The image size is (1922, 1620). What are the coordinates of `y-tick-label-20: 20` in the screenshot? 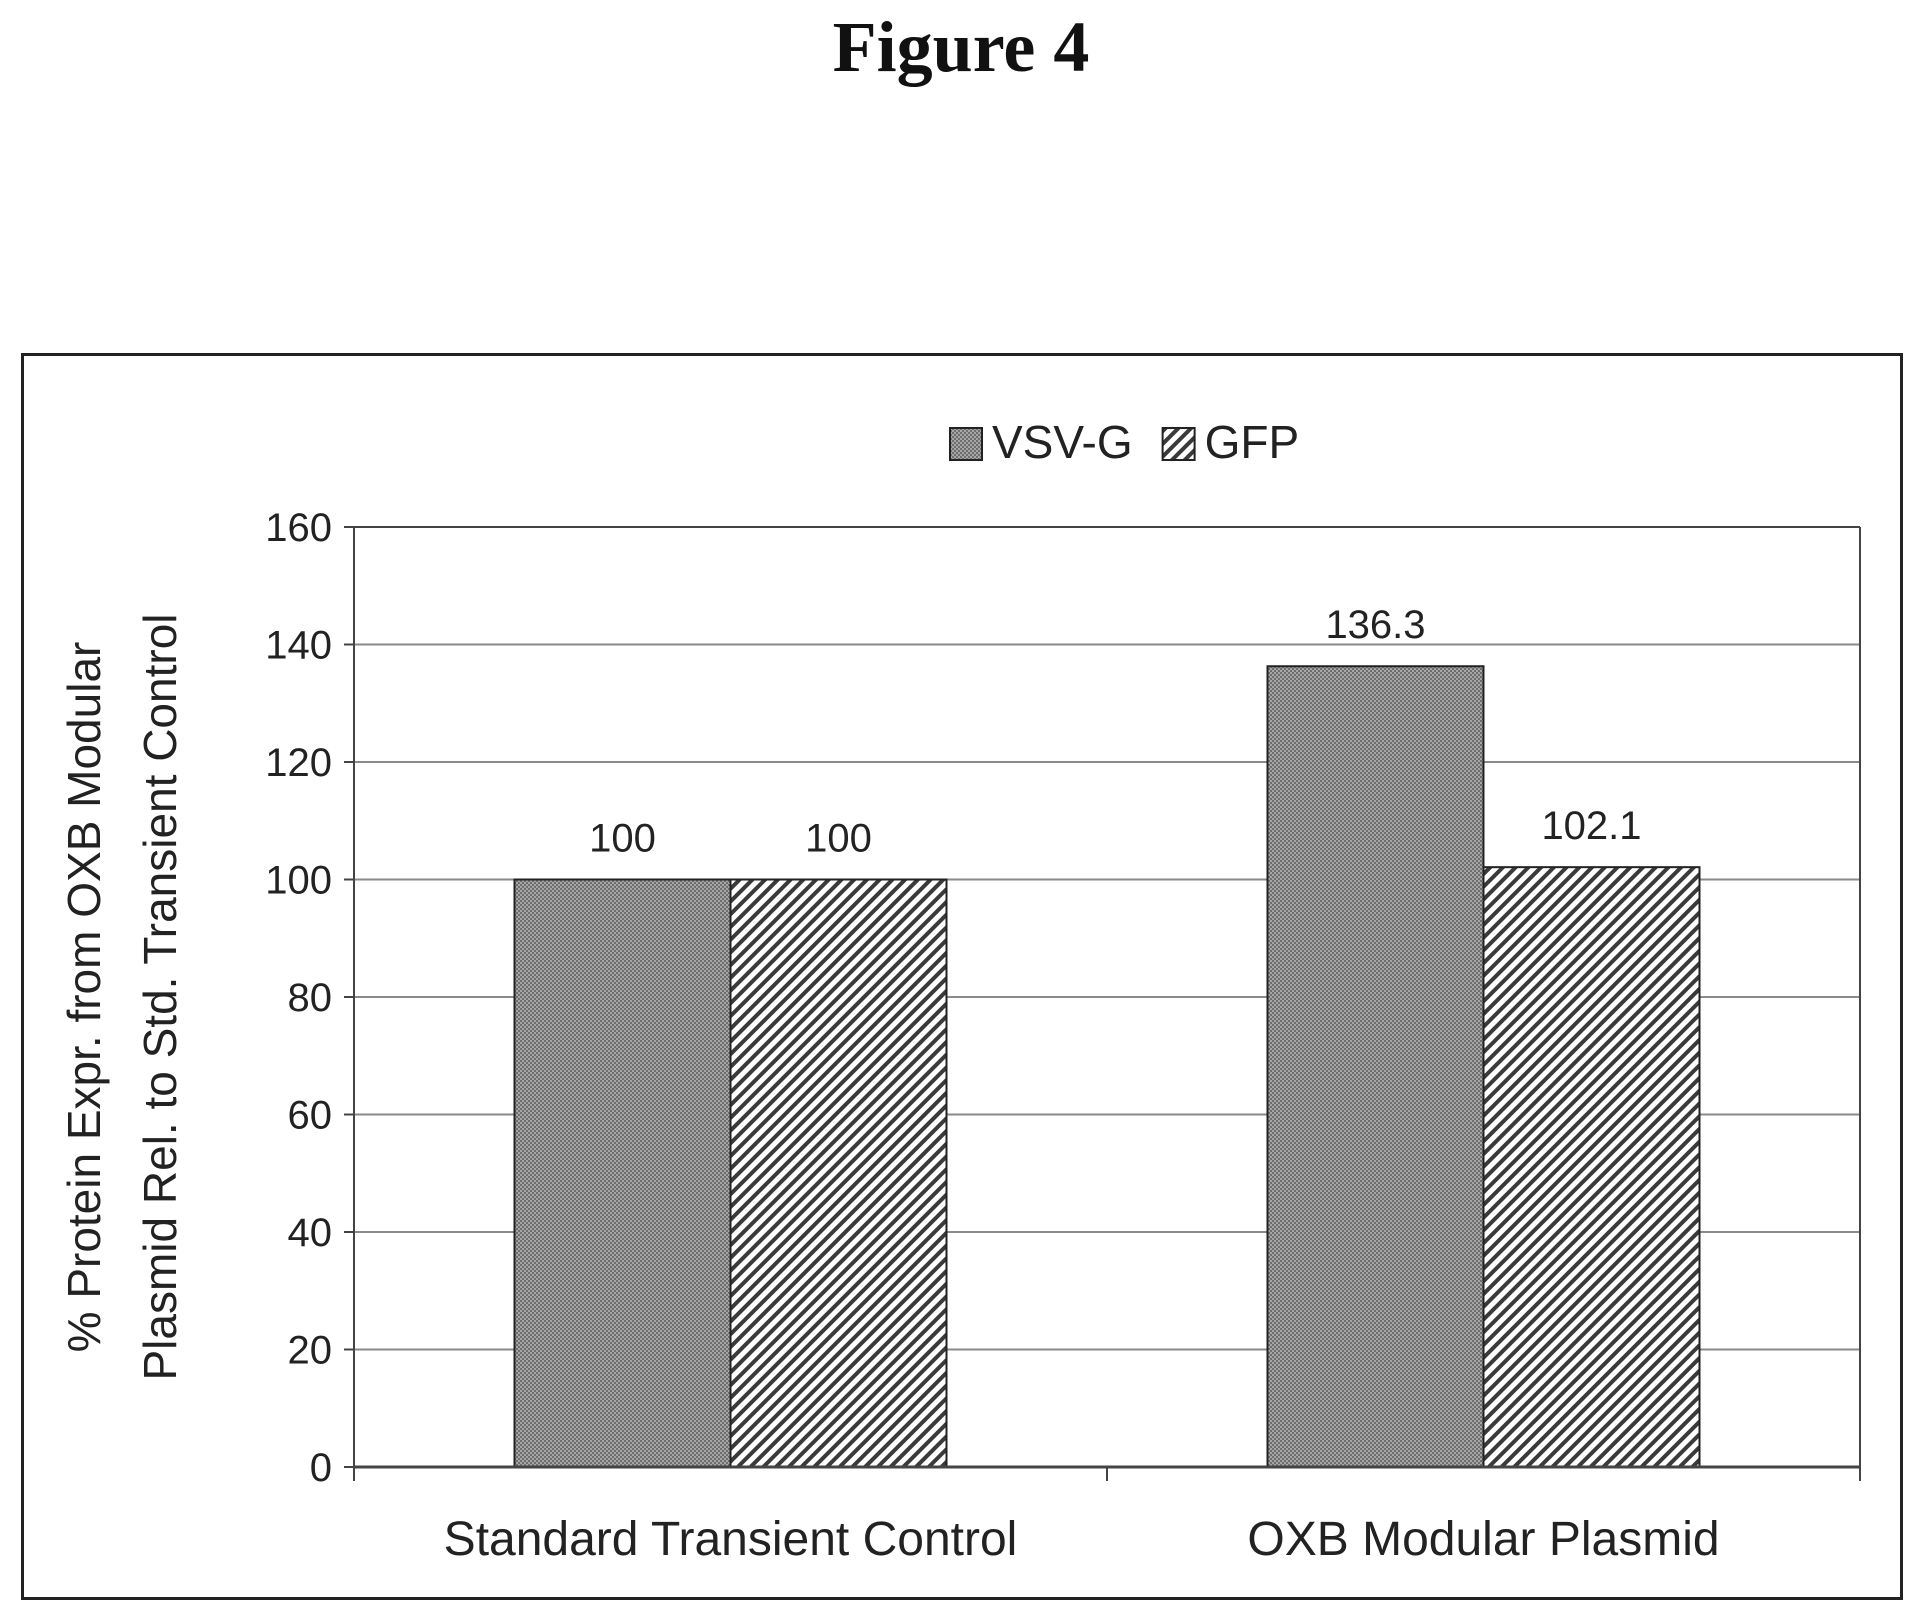 It's located at (310, 1351).